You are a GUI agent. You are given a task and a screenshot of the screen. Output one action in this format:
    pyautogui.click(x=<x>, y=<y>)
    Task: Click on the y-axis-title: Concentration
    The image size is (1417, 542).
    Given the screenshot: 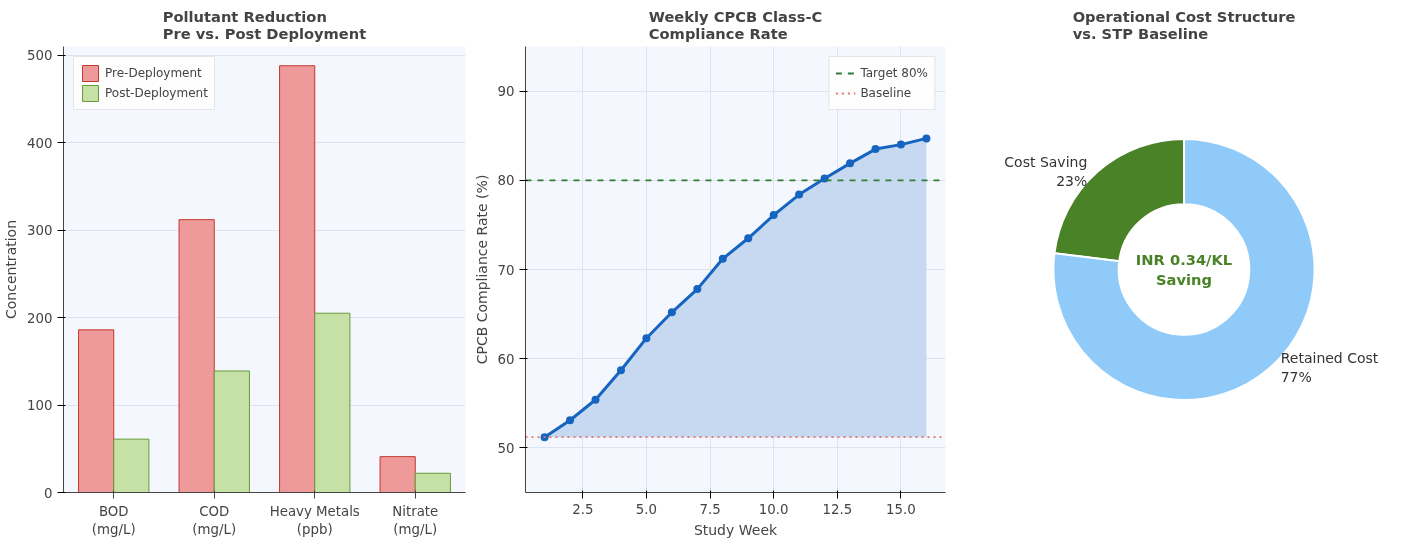 What is the action you would take?
    pyautogui.click(x=11, y=269)
    